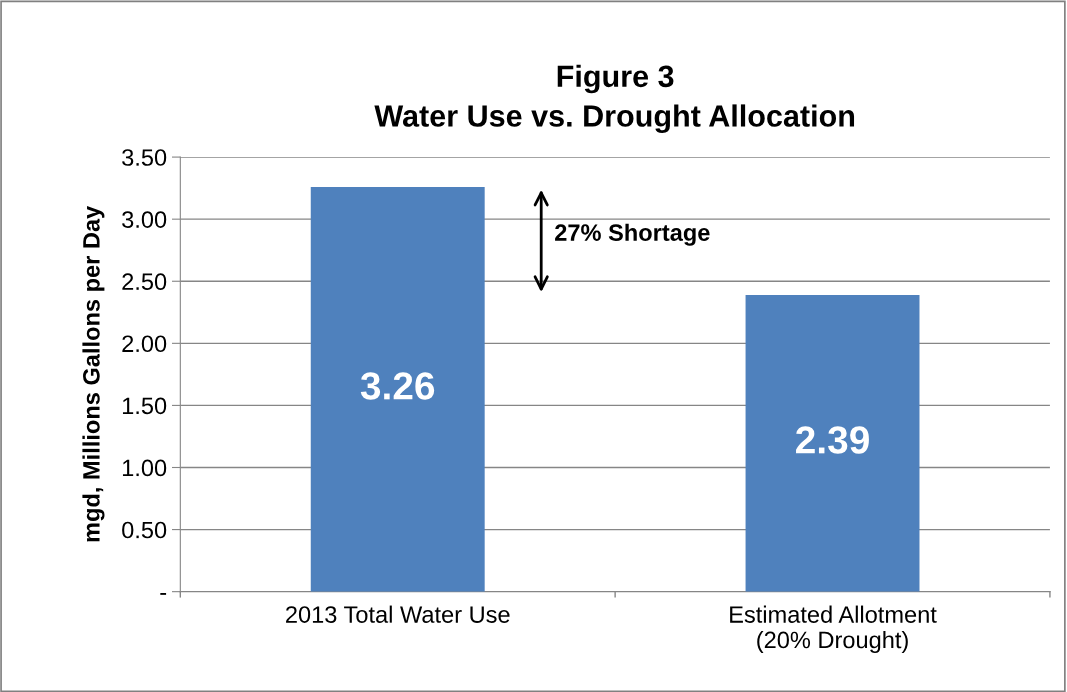 The height and width of the screenshot is (692, 1067). What do you see at coordinates (632, 234) in the screenshot?
I see `annotation: 27% Shortage` at bounding box center [632, 234].